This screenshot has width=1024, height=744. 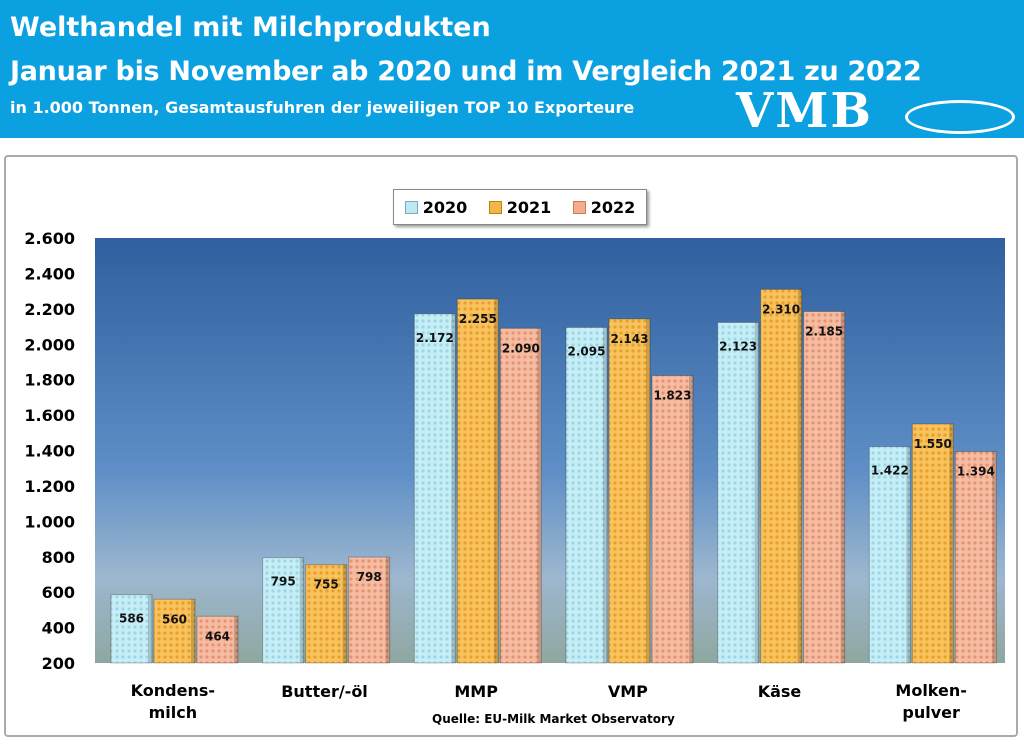 What do you see at coordinates (587, 351) in the screenshot?
I see `data-label: 2.095` at bounding box center [587, 351].